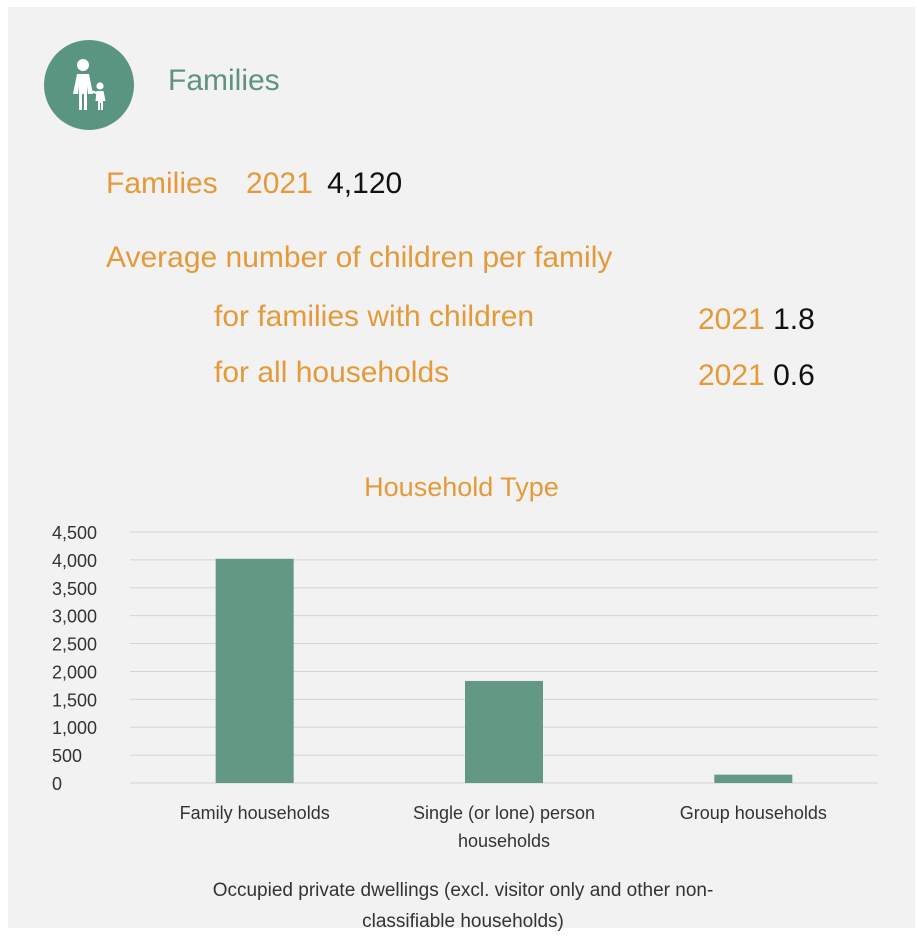 The height and width of the screenshot is (937, 917). I want to click on y-tick-label: 3,500, so click(74, 589).